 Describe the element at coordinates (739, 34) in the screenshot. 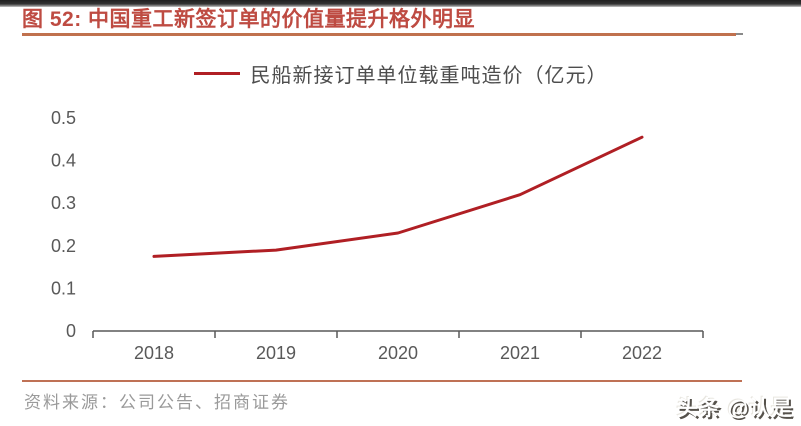

I see `underline-end-cap` at that location.